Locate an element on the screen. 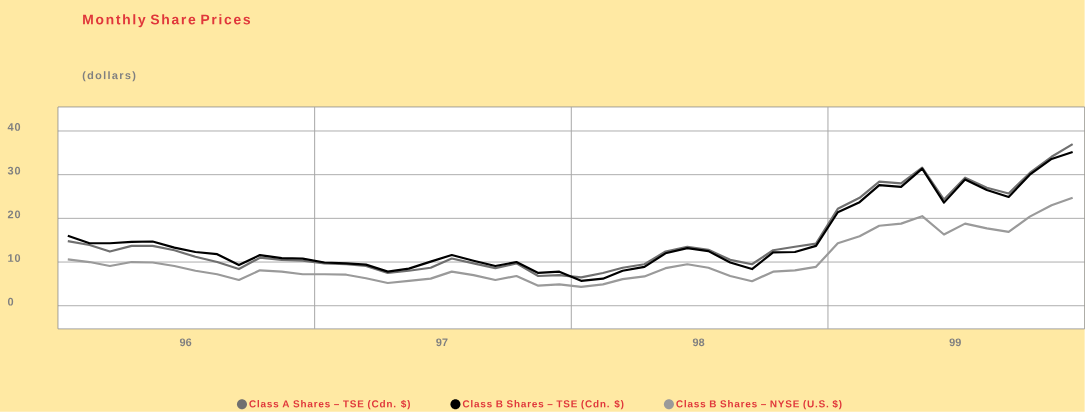 The image size is (1085, 413). y-tick-label: 30 is located at coordinates (14, 170).